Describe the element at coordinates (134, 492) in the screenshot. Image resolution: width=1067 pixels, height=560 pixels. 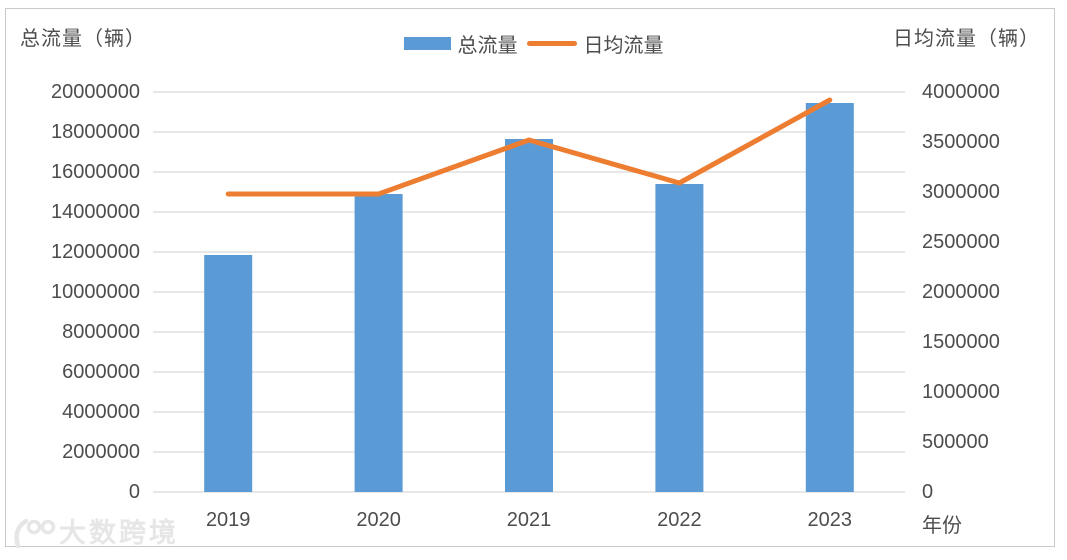
I see `left-axis-tick-label: 0` at that location.